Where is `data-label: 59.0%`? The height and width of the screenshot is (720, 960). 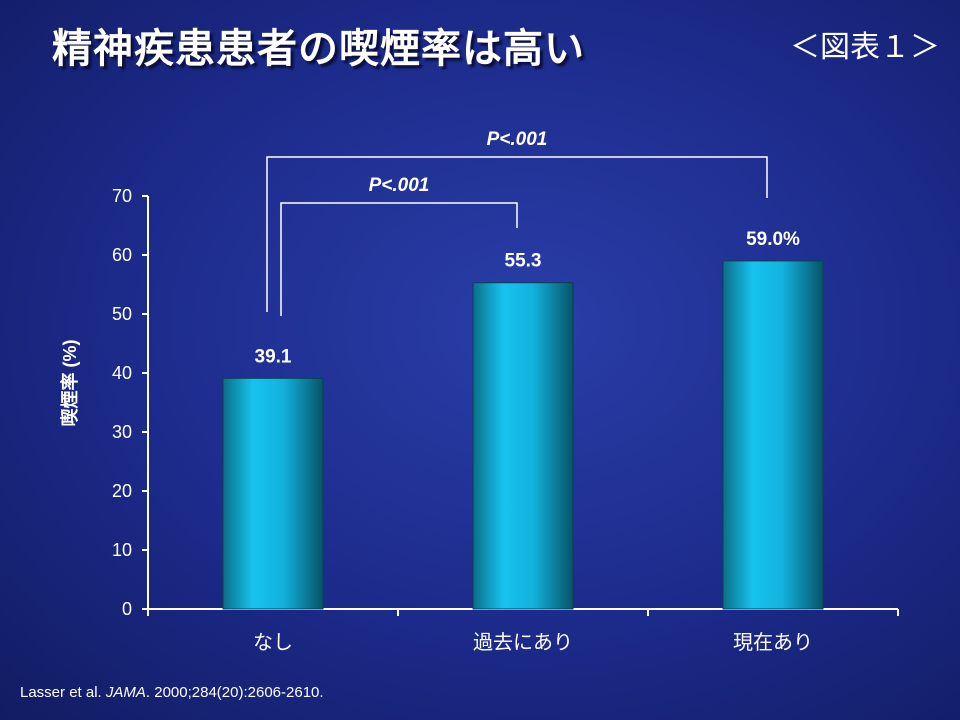
data-label: 59.0% is located at coordinates (773, 239).